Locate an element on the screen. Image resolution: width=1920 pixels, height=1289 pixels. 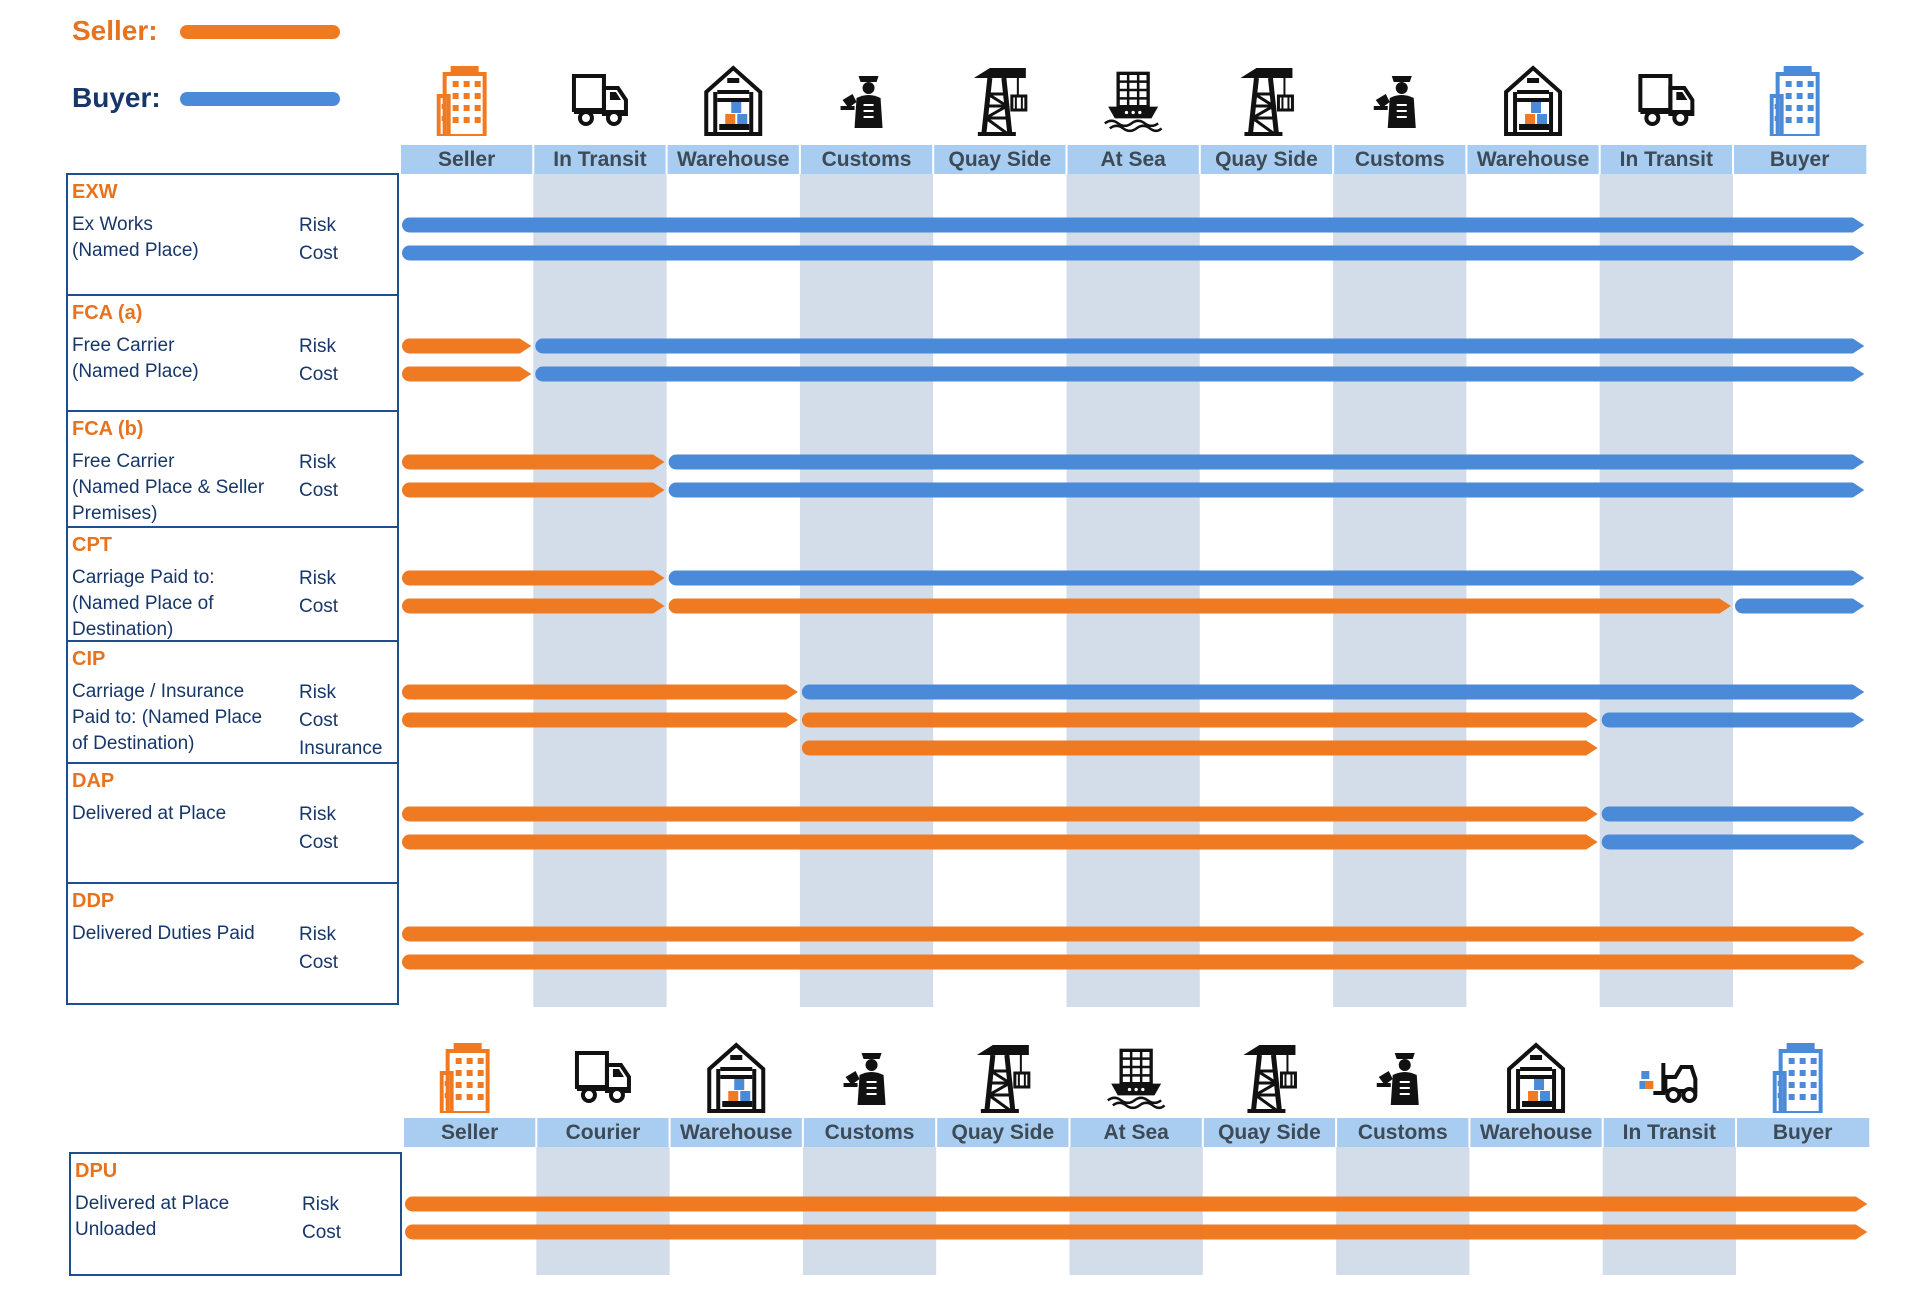
column-label: At Sea is located at coordinates (1133, 159).